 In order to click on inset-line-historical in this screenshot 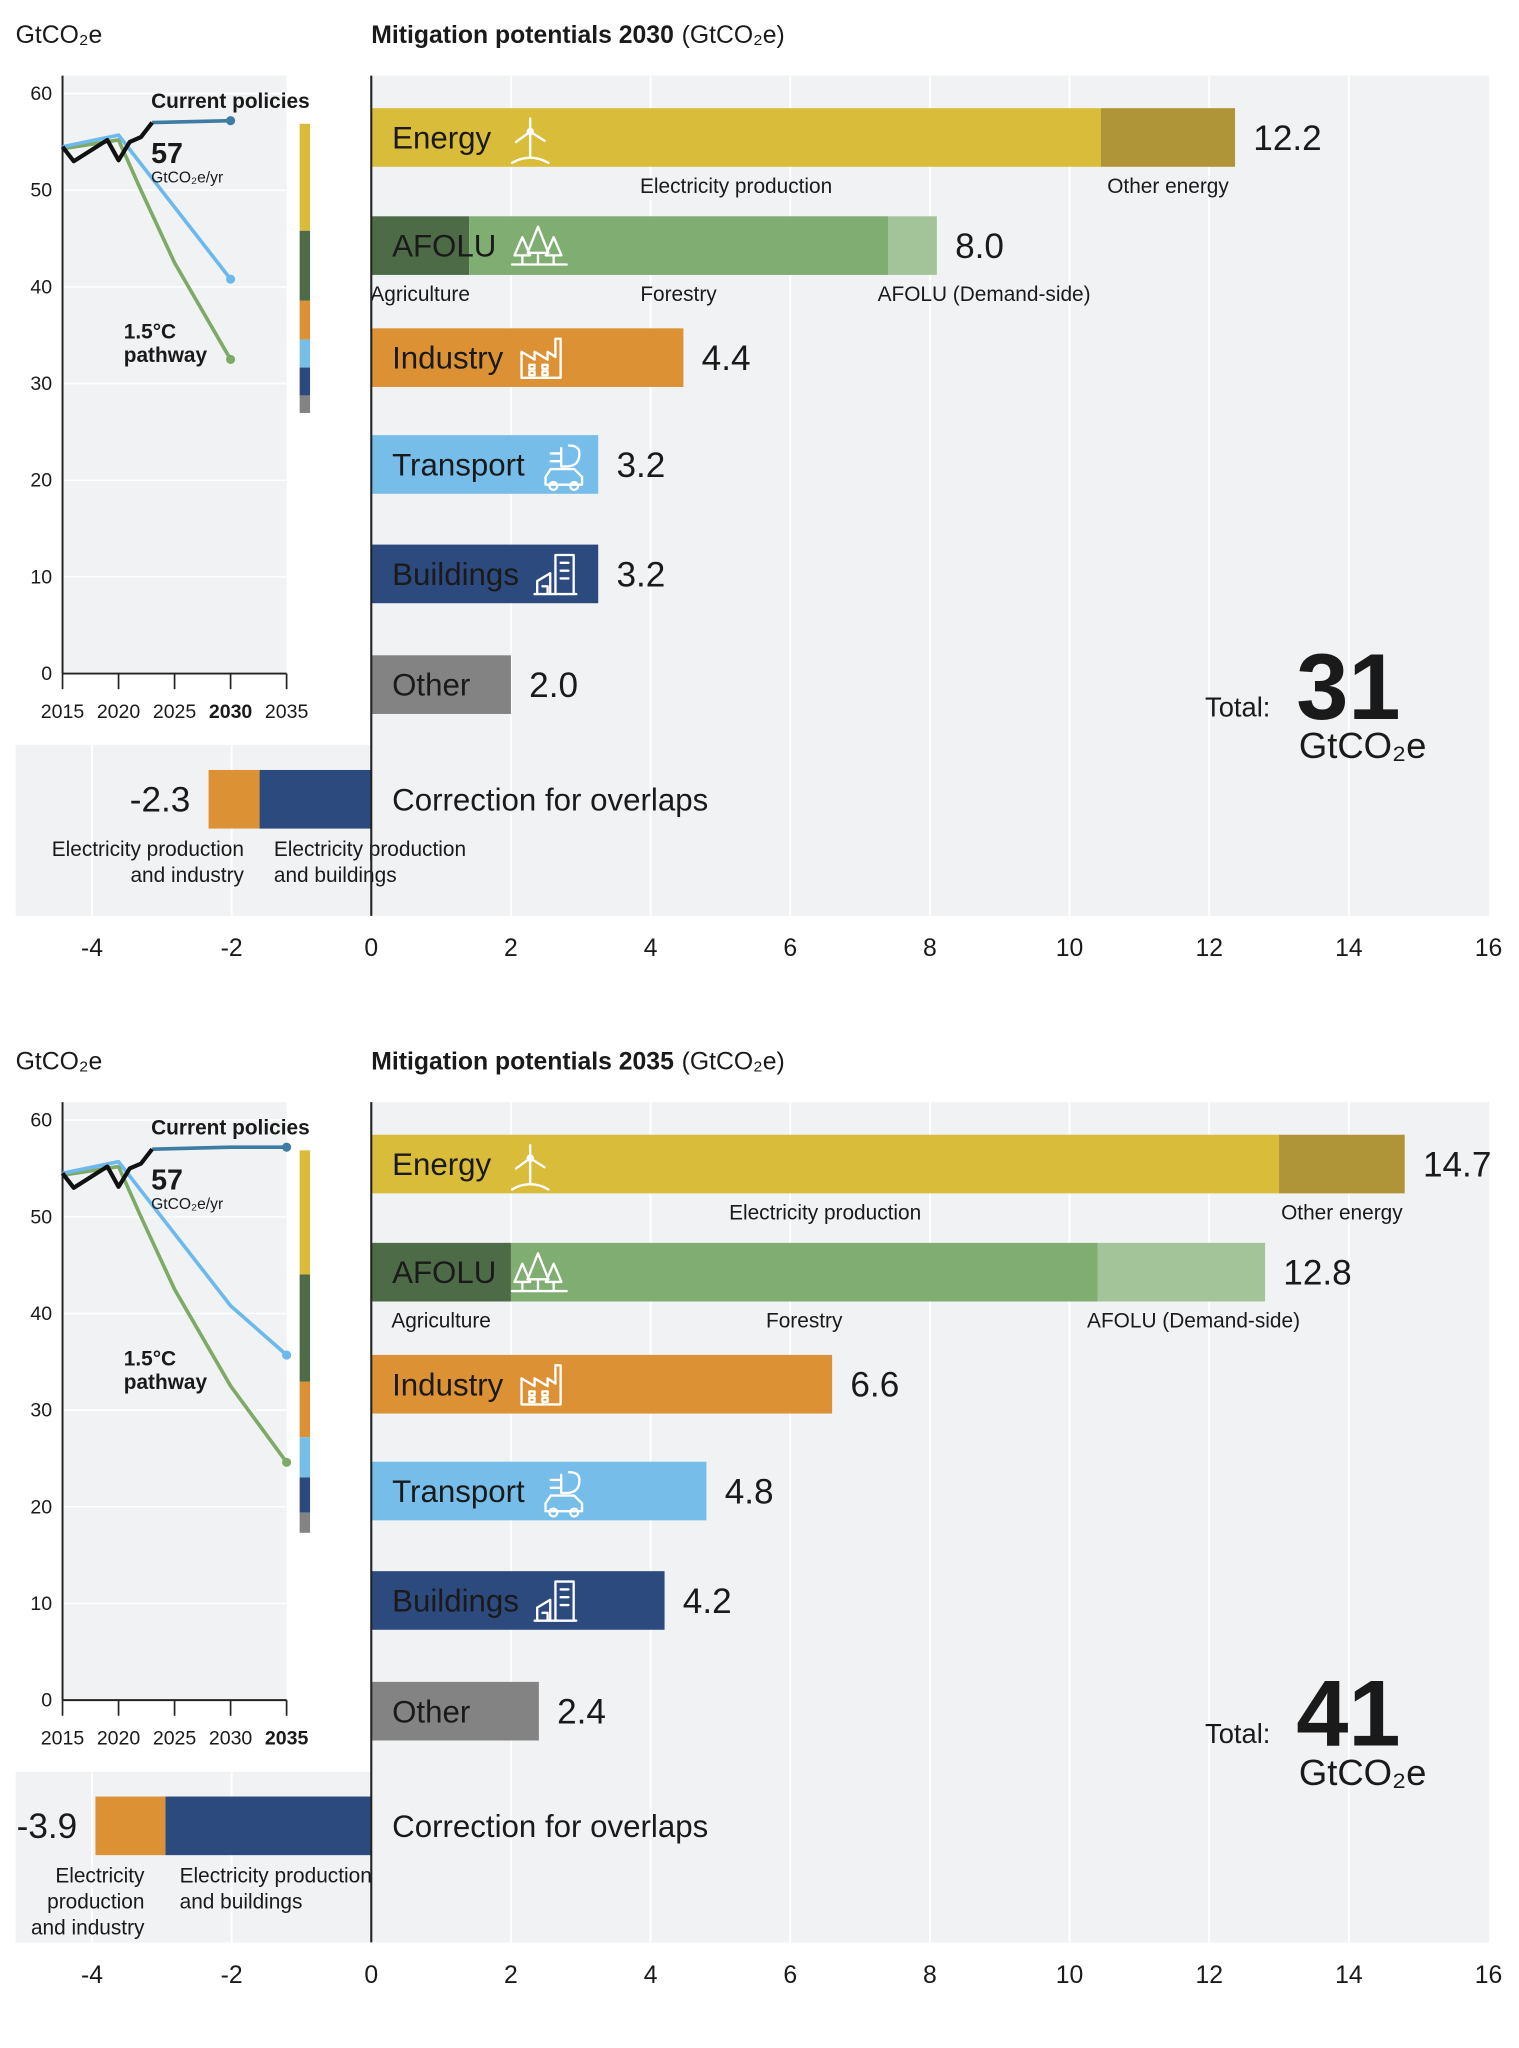, I will do `click(107, 142)`.